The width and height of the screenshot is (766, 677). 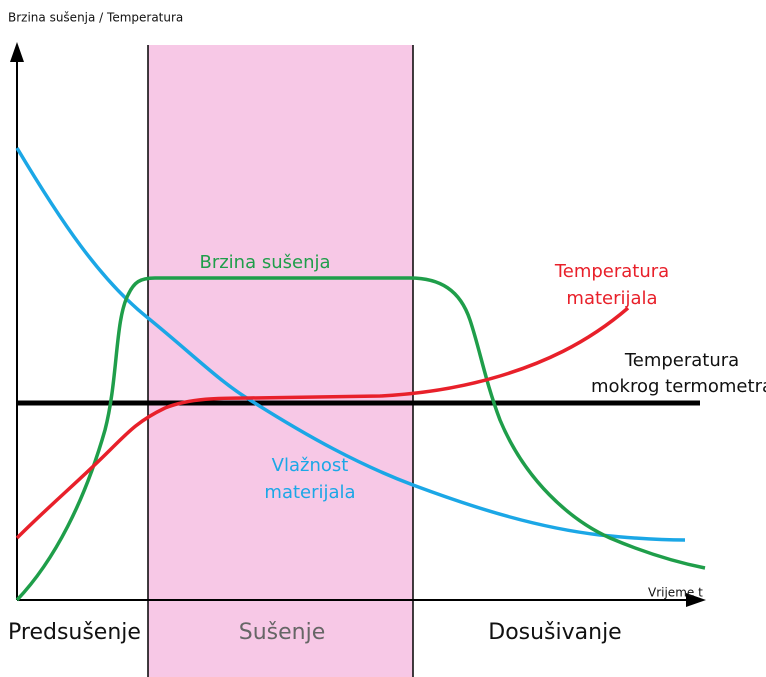 What do you see at coordinates (264, 262) in the screenshot?
I see `curve-label: Brzina sušenja` at bounding box center [264, 262].